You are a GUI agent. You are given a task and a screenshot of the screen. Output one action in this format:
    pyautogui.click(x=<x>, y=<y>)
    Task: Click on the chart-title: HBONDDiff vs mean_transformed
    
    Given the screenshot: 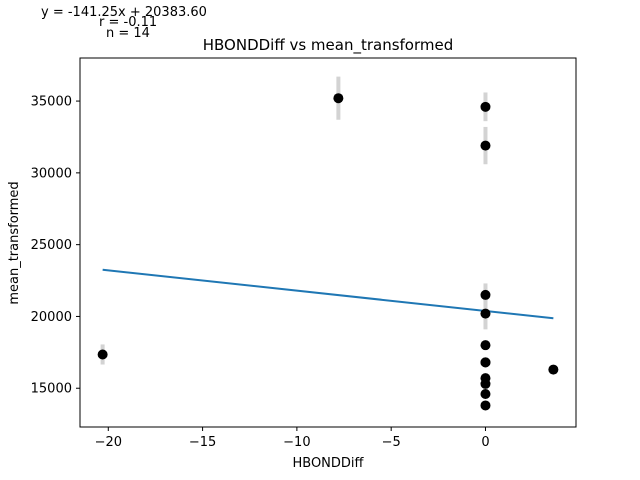 What is the action you would take?
    pyautogui.click(x=328, y=45)
    